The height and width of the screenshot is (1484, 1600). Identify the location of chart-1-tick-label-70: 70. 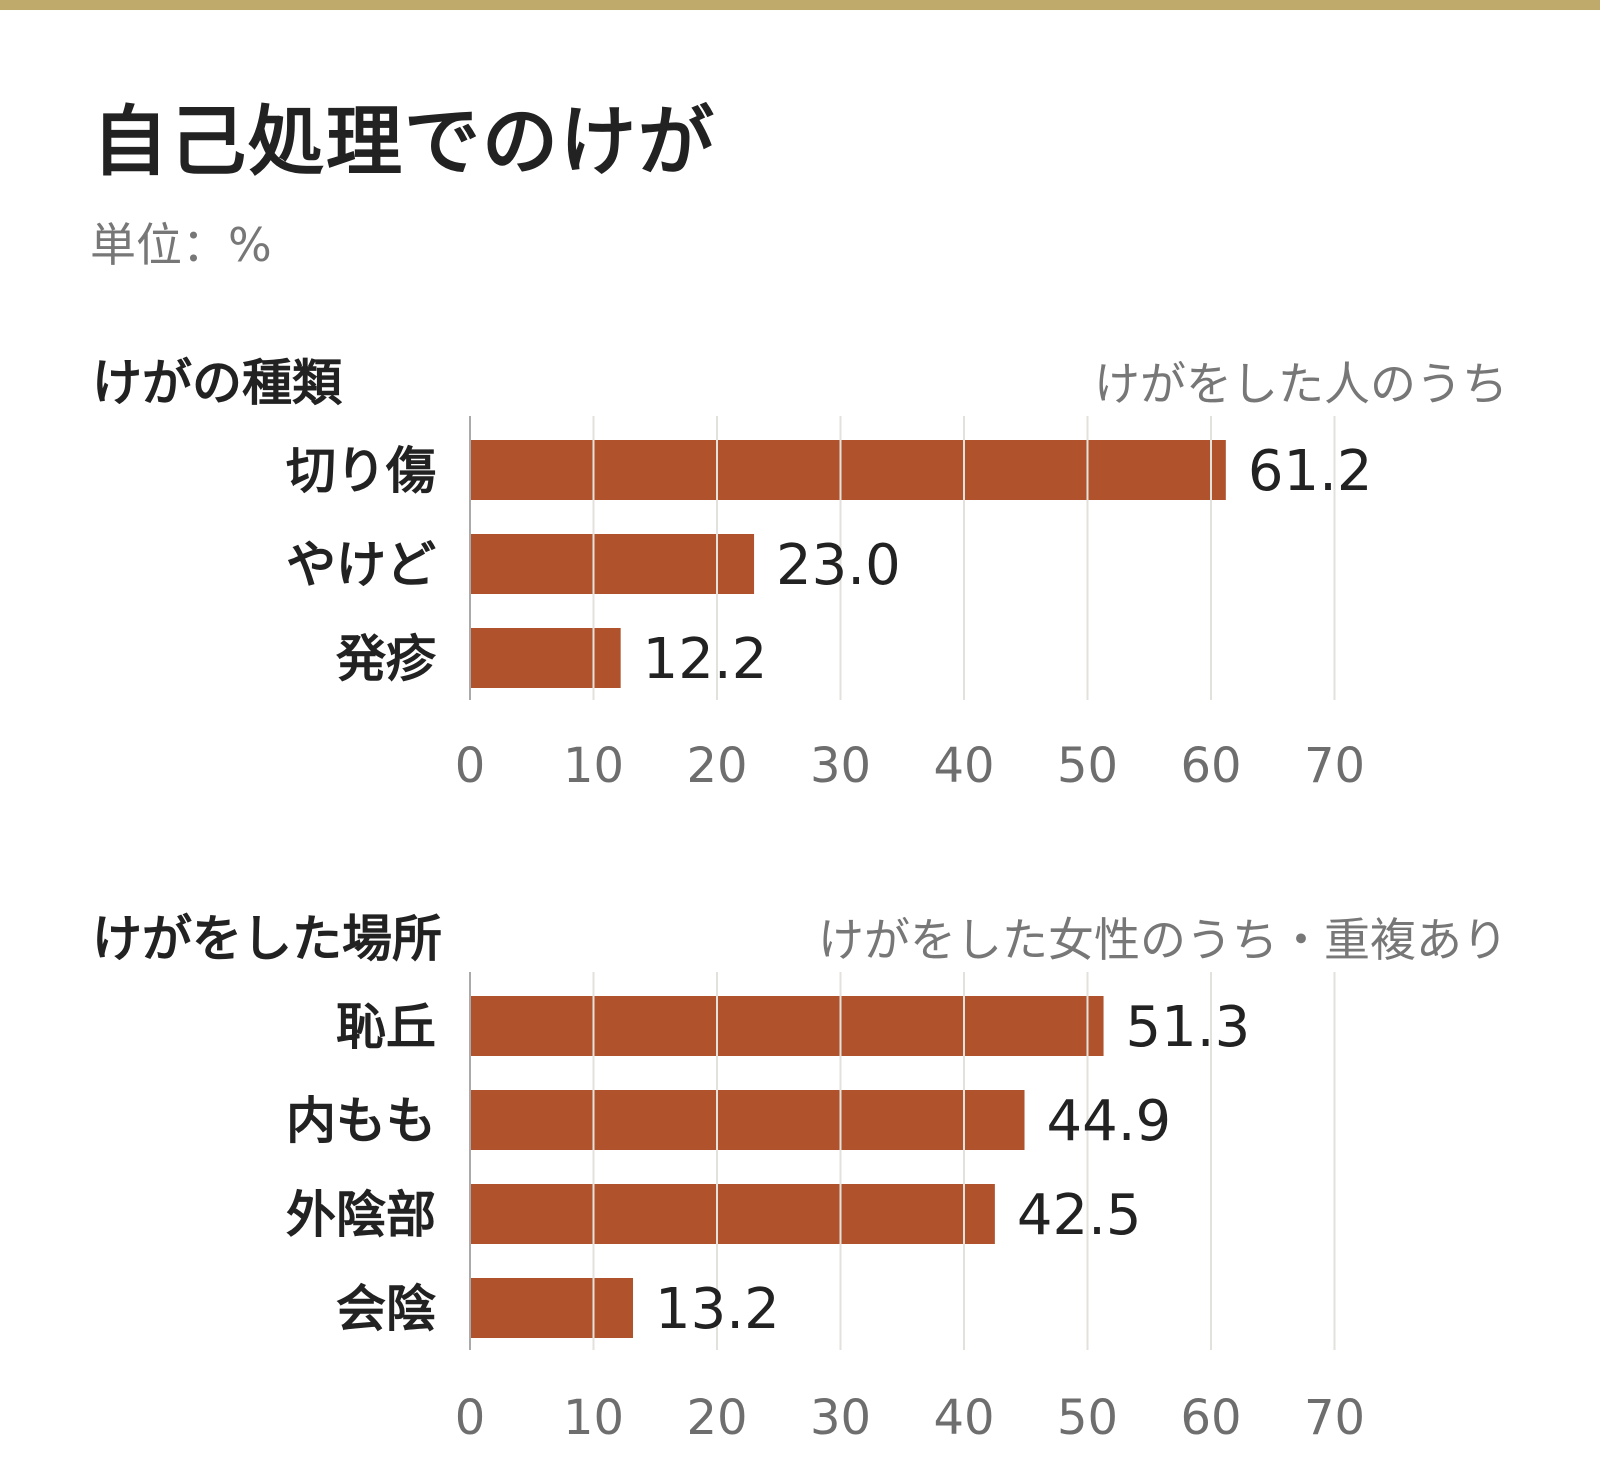
(1334, 766).